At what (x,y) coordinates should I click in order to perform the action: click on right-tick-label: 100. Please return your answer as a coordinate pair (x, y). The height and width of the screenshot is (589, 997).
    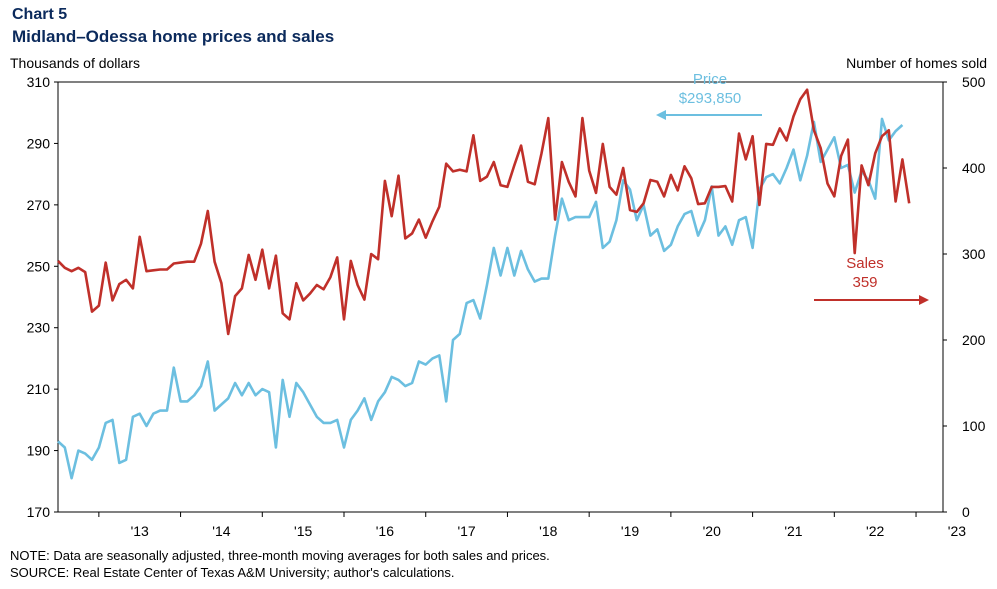
    Looking at the image, I should click on (974, 426).